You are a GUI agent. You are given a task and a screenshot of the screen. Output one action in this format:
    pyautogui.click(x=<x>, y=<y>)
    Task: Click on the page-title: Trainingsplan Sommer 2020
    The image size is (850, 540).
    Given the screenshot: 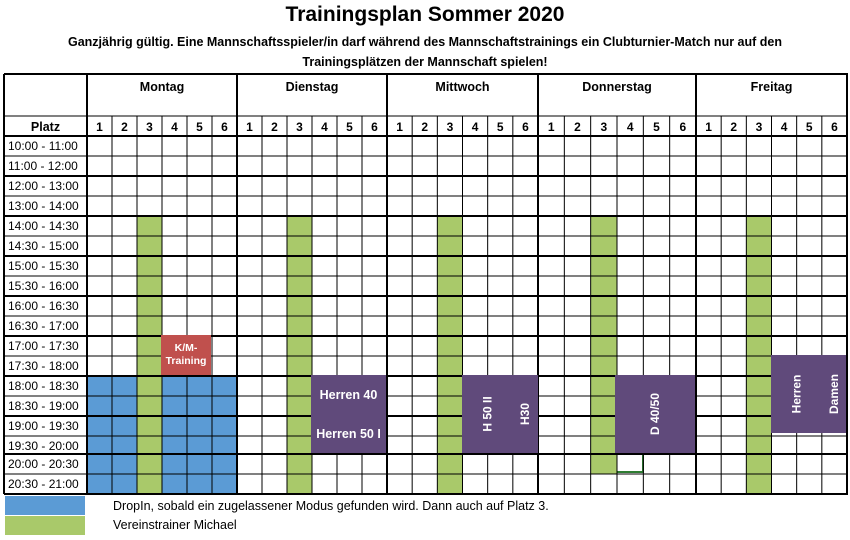 What is the action you would take?
    pyautogui.click(x=425, y=14)
    